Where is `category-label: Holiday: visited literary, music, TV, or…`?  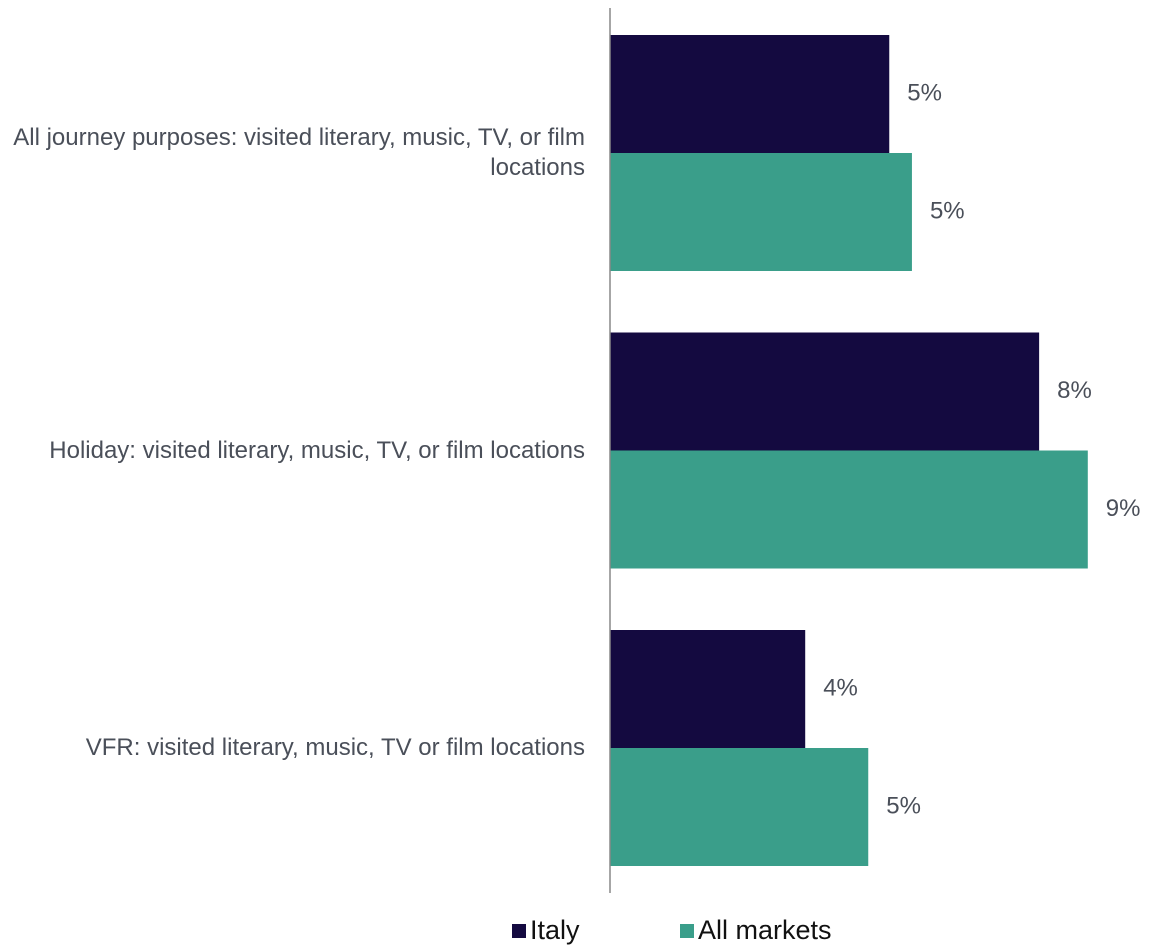
category-label: Holiday: visited literary, music, TV, or… is located at coordinates (317, 450).